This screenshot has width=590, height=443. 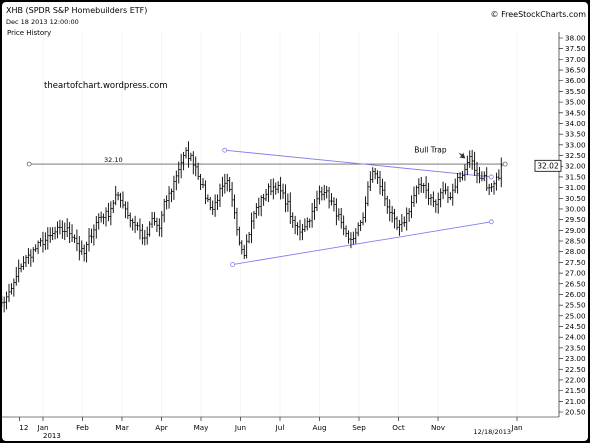 What do you see at coordinates (575, 176) in the screenshot?
I see `y-tick-label: 31.50` at bounding box center [575, 176].